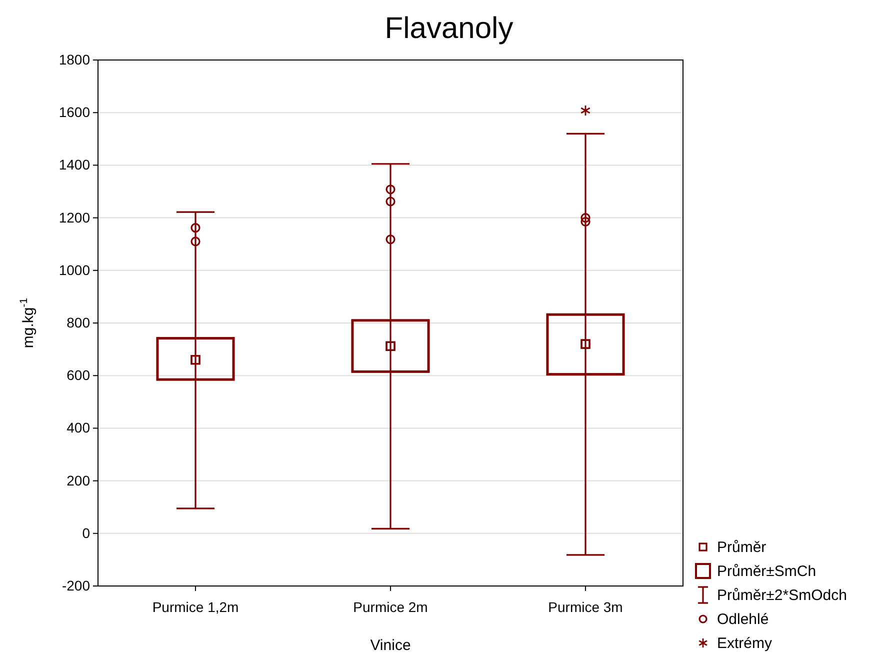  I want to click on x-tick-label: Purmice 1,2m, so click(195, 607).